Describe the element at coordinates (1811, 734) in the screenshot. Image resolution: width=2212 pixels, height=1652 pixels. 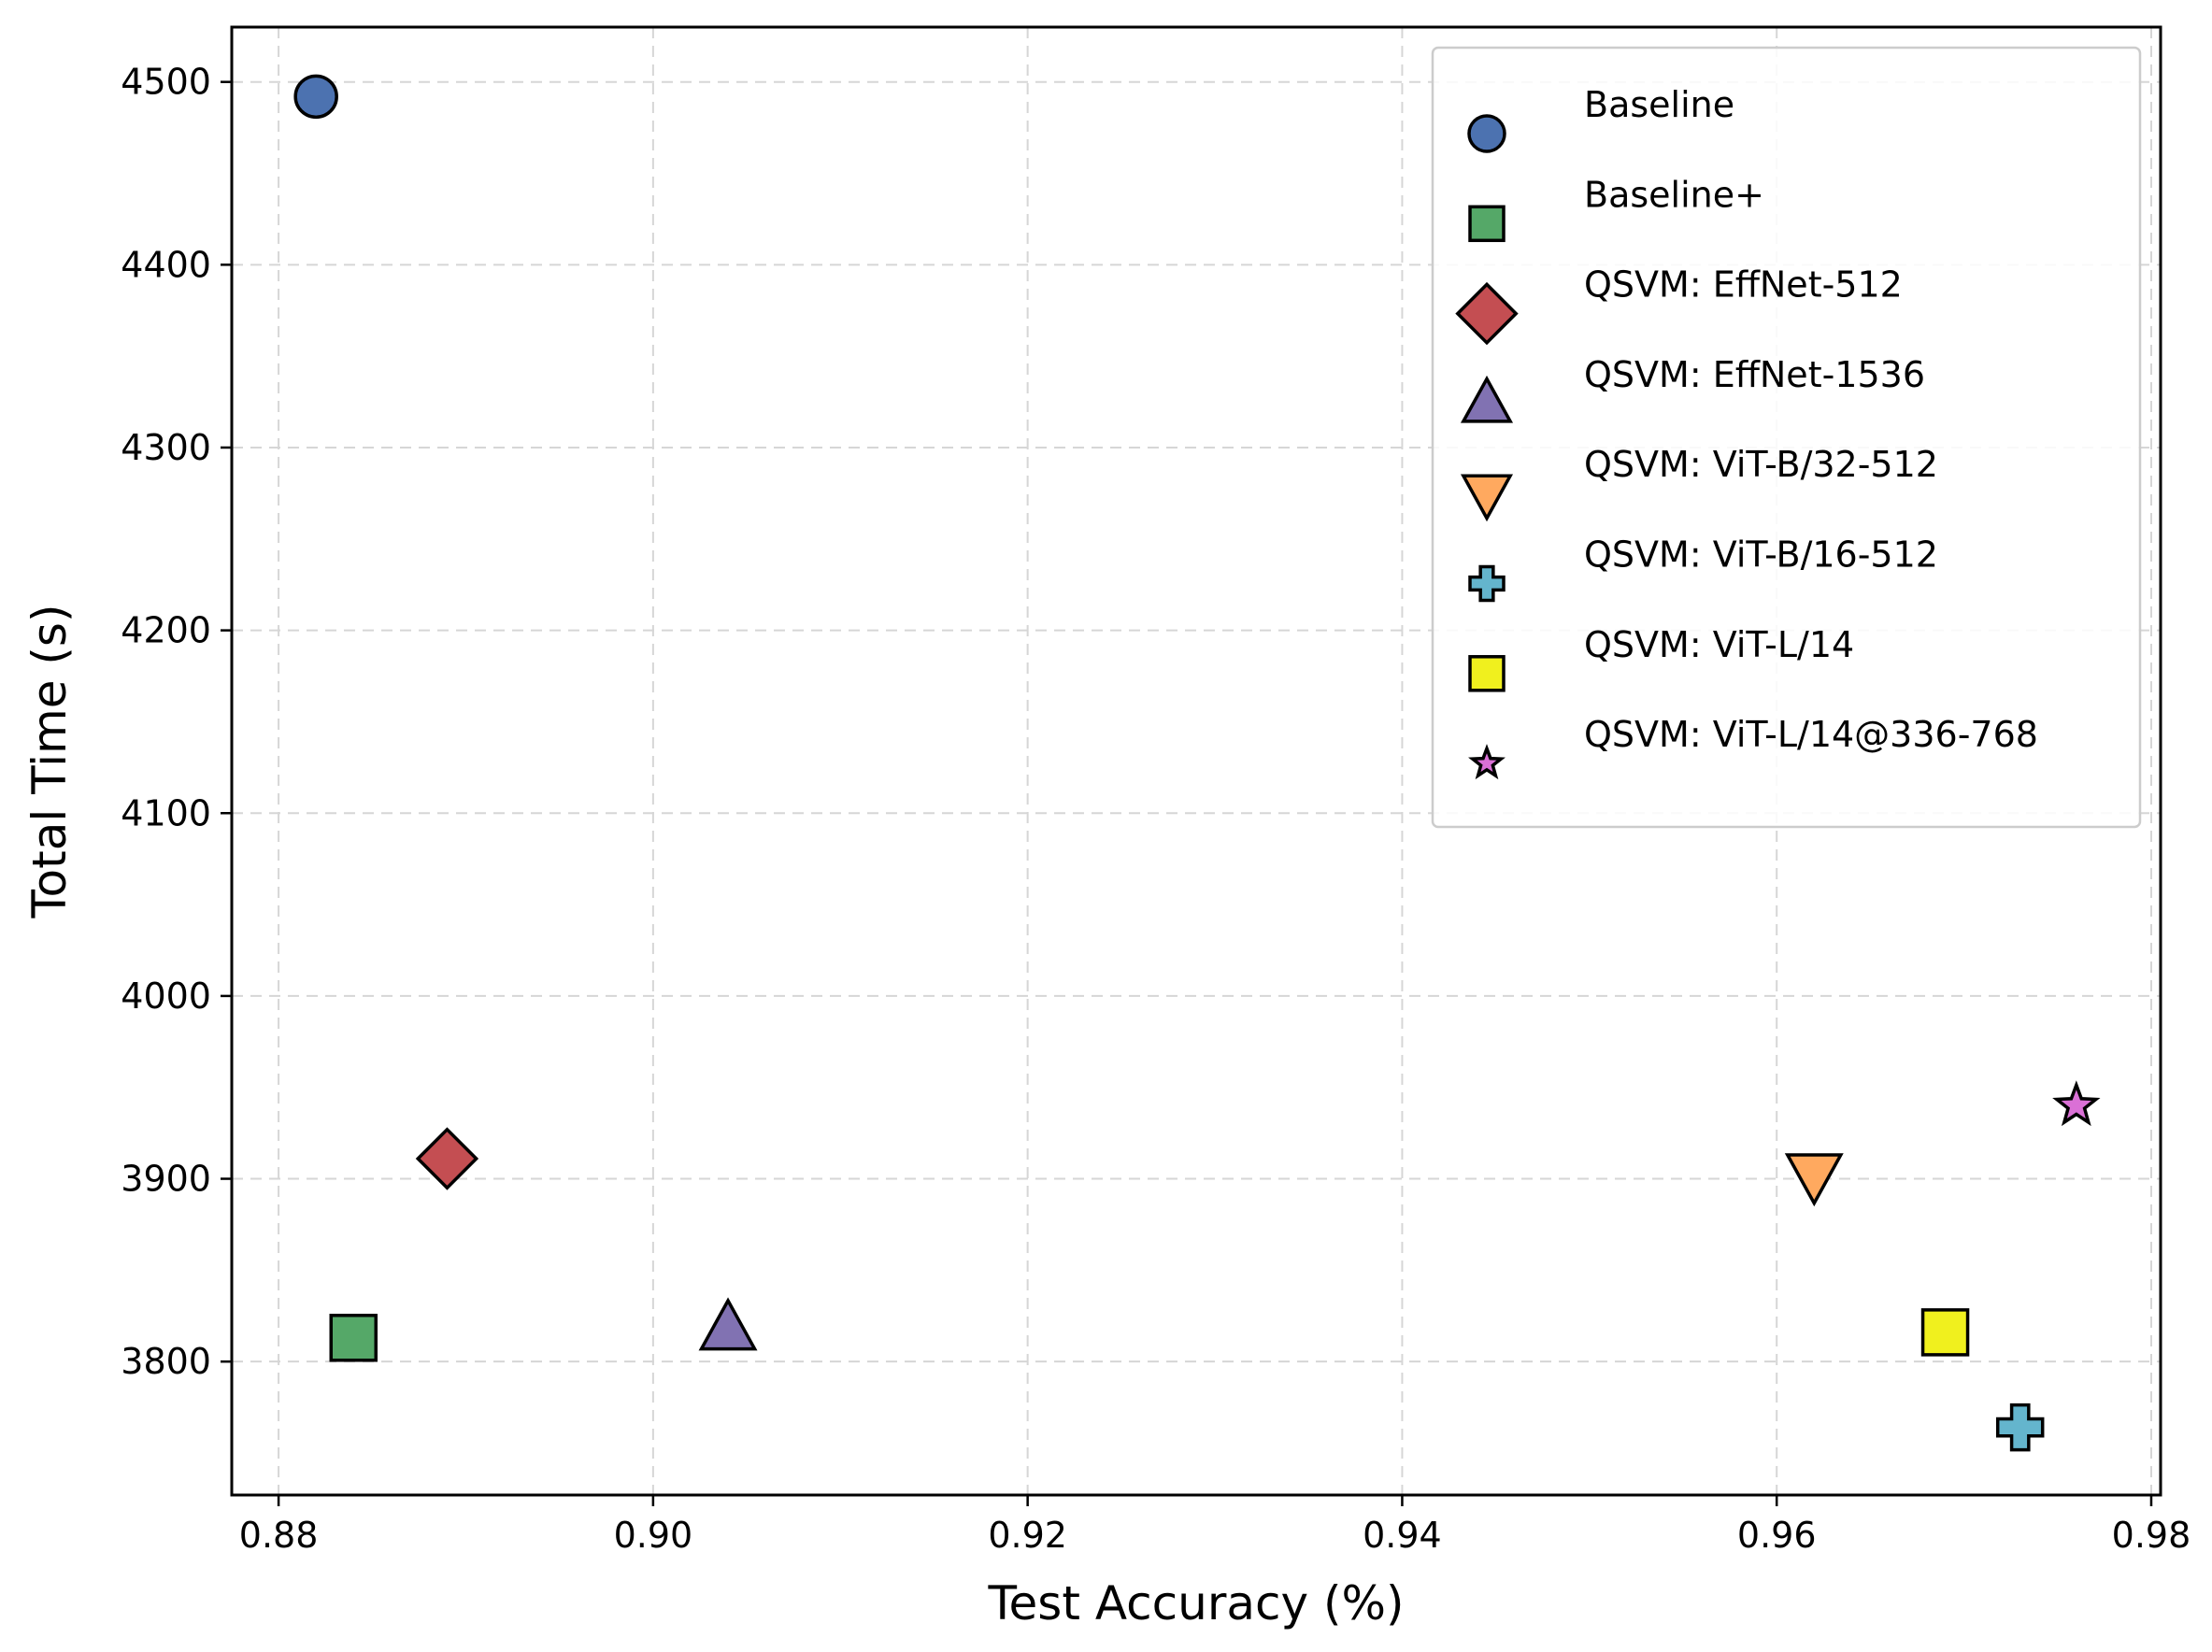
I see `legend-label-qsvm-vit-l-14-336-768: QSVM: ViT-L/14@336-768` at that location.